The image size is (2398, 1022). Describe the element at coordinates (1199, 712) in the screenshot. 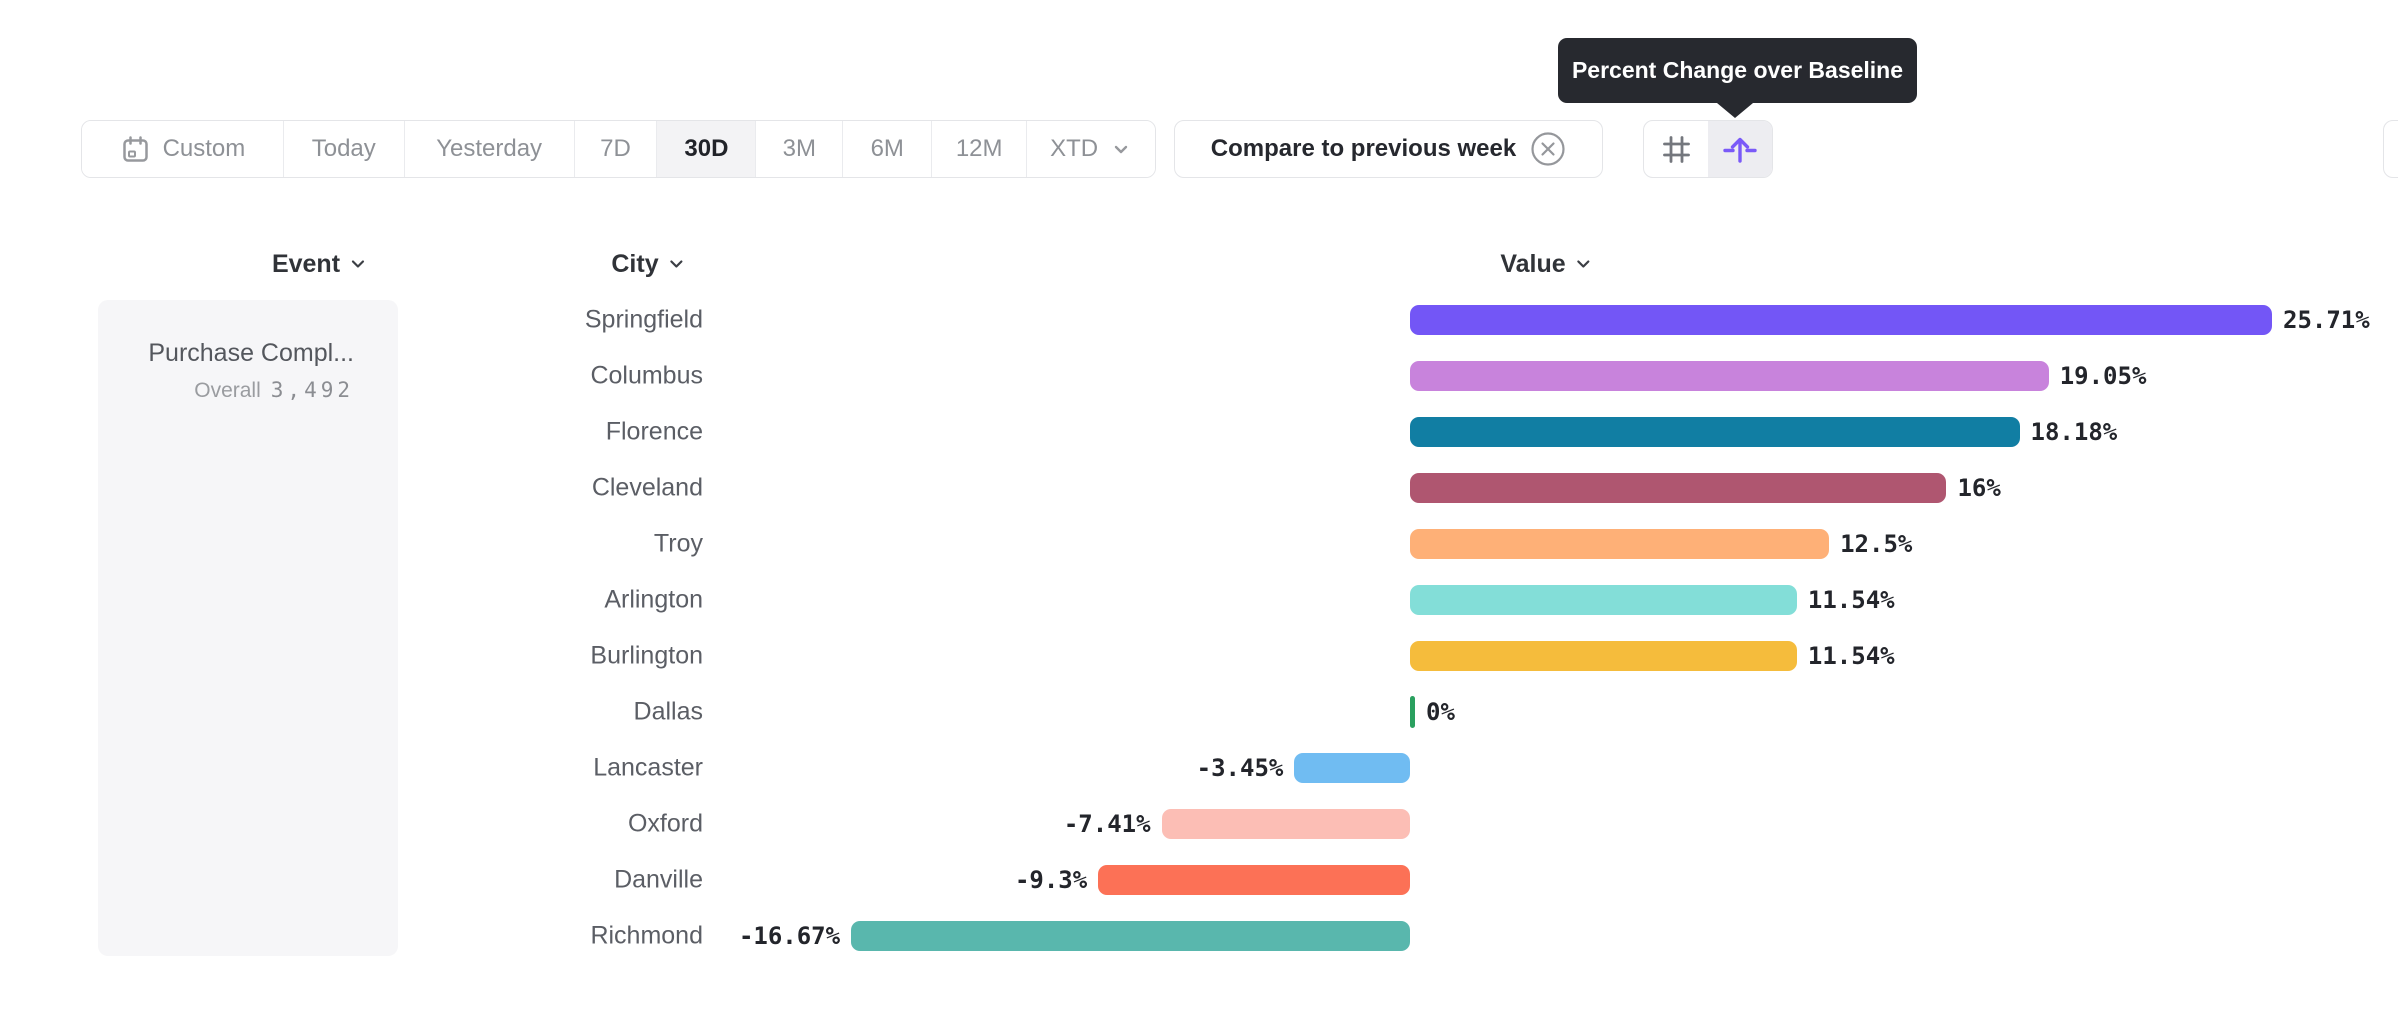

I see `chart-row: Dallas 0%` at that location.